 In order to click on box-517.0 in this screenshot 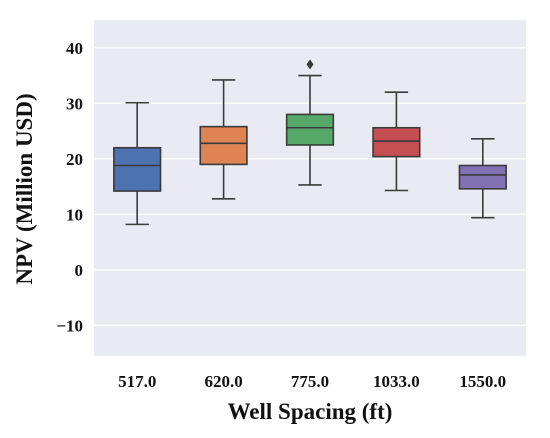, I will do `click(137, 163)`.